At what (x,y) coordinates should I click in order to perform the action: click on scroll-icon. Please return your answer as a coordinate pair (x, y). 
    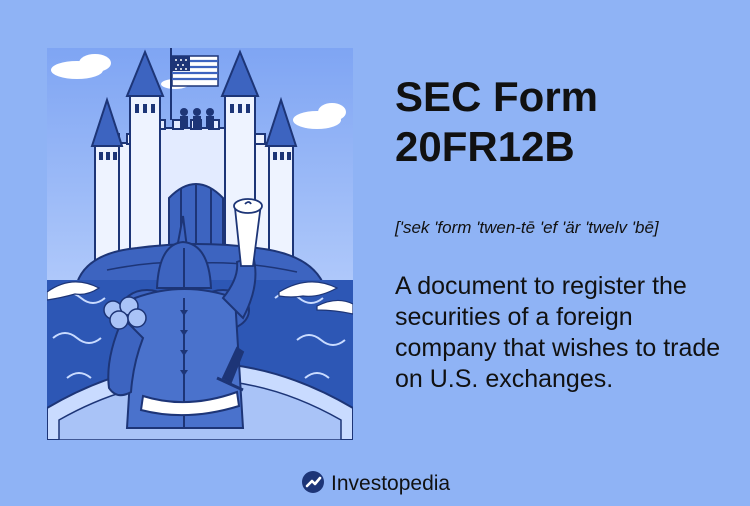
    Looking at the image, I should click on (248, 232).